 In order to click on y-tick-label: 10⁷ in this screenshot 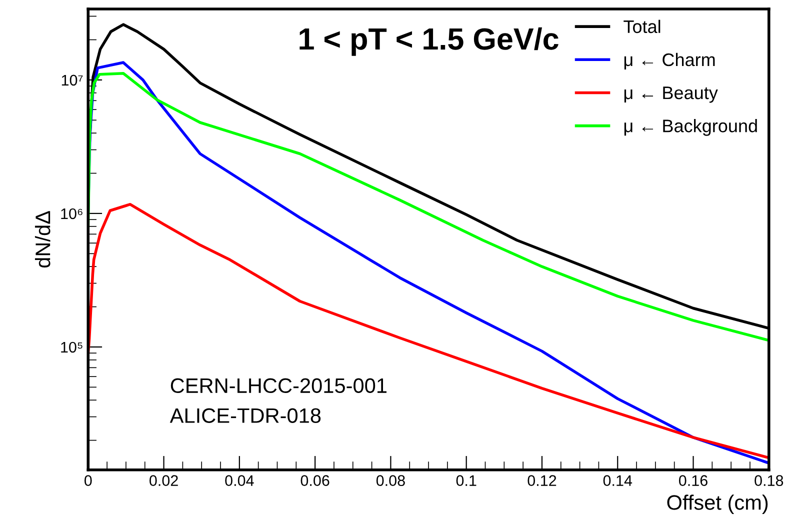, I will do `click(72, 80)`.